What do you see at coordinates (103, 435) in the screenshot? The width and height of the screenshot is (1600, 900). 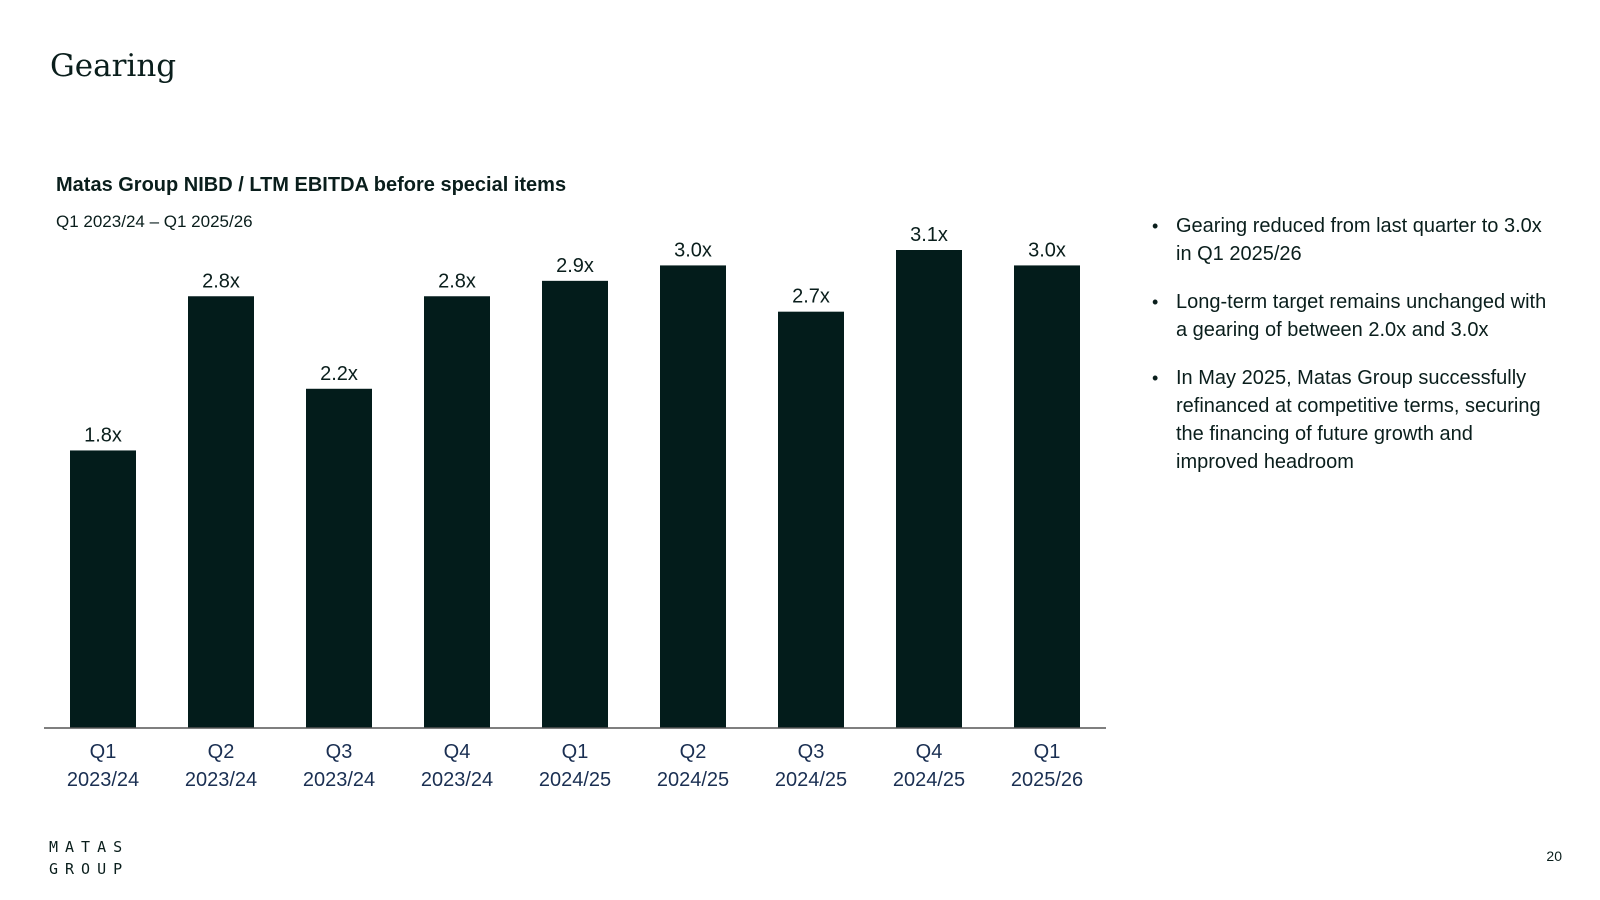 I see `data-label: 1.8x` at bounding box center [103, 435].